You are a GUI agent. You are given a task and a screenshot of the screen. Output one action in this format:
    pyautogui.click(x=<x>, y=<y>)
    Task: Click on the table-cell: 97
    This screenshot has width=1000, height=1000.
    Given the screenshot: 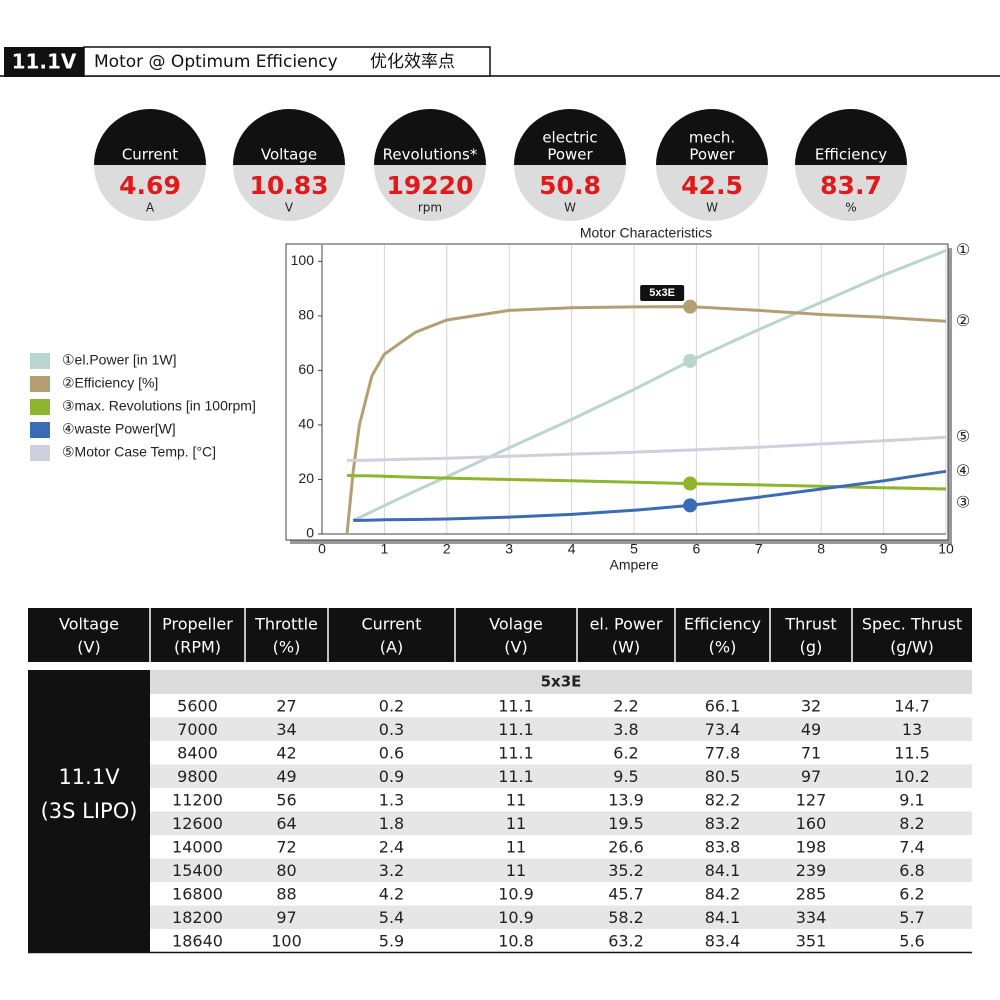 What is the action you would take?
    pyautogui.click(x=286, y=917)
    